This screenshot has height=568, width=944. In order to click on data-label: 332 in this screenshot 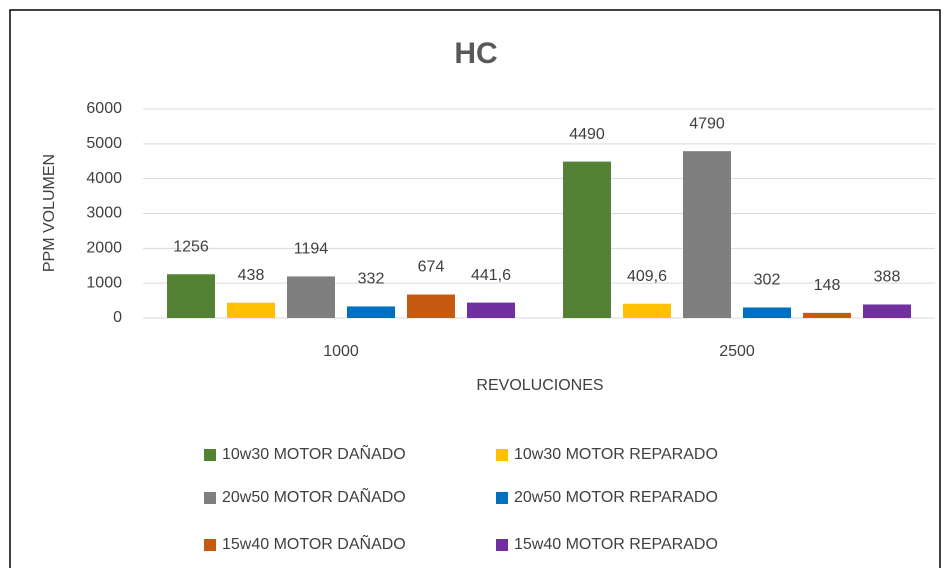, I will do `click(371, 279)`.